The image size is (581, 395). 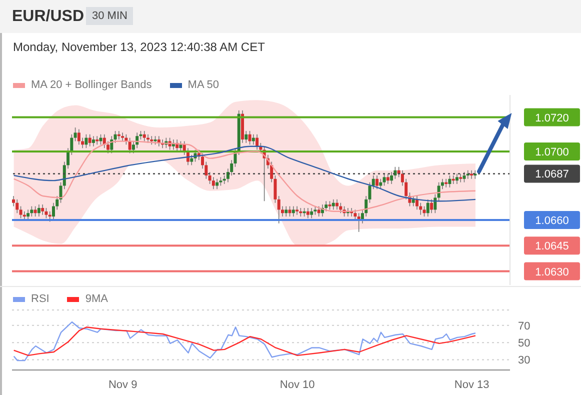 What do you see at coordinates (203, 85) in the screenshot?
I see `legend-label: MA 50` at bounding box center [203, 85].